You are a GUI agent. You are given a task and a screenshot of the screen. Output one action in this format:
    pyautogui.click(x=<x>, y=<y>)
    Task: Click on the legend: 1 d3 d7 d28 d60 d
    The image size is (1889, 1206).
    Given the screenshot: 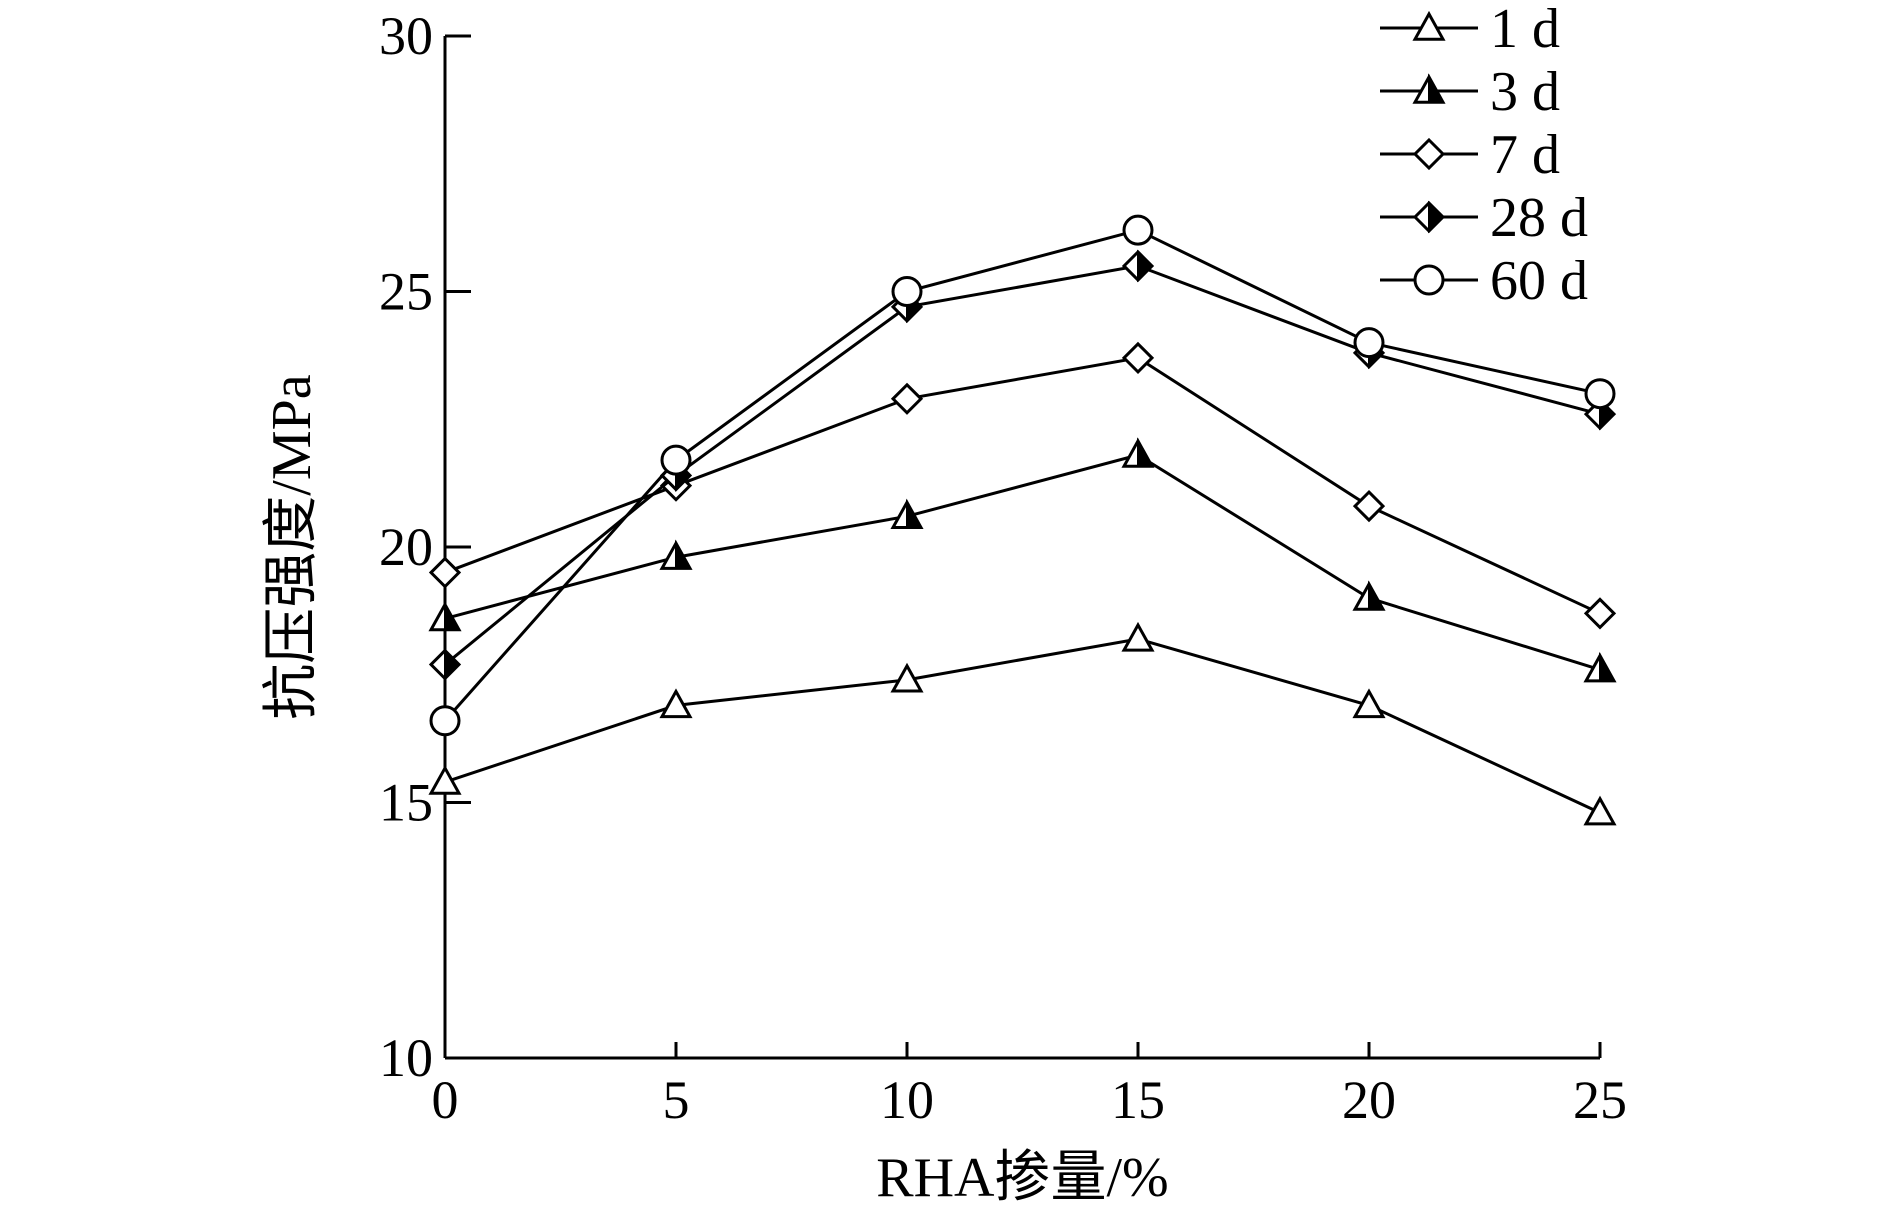 What is the action you would take?
    pyautogui.click(x=1484, y=156)
    